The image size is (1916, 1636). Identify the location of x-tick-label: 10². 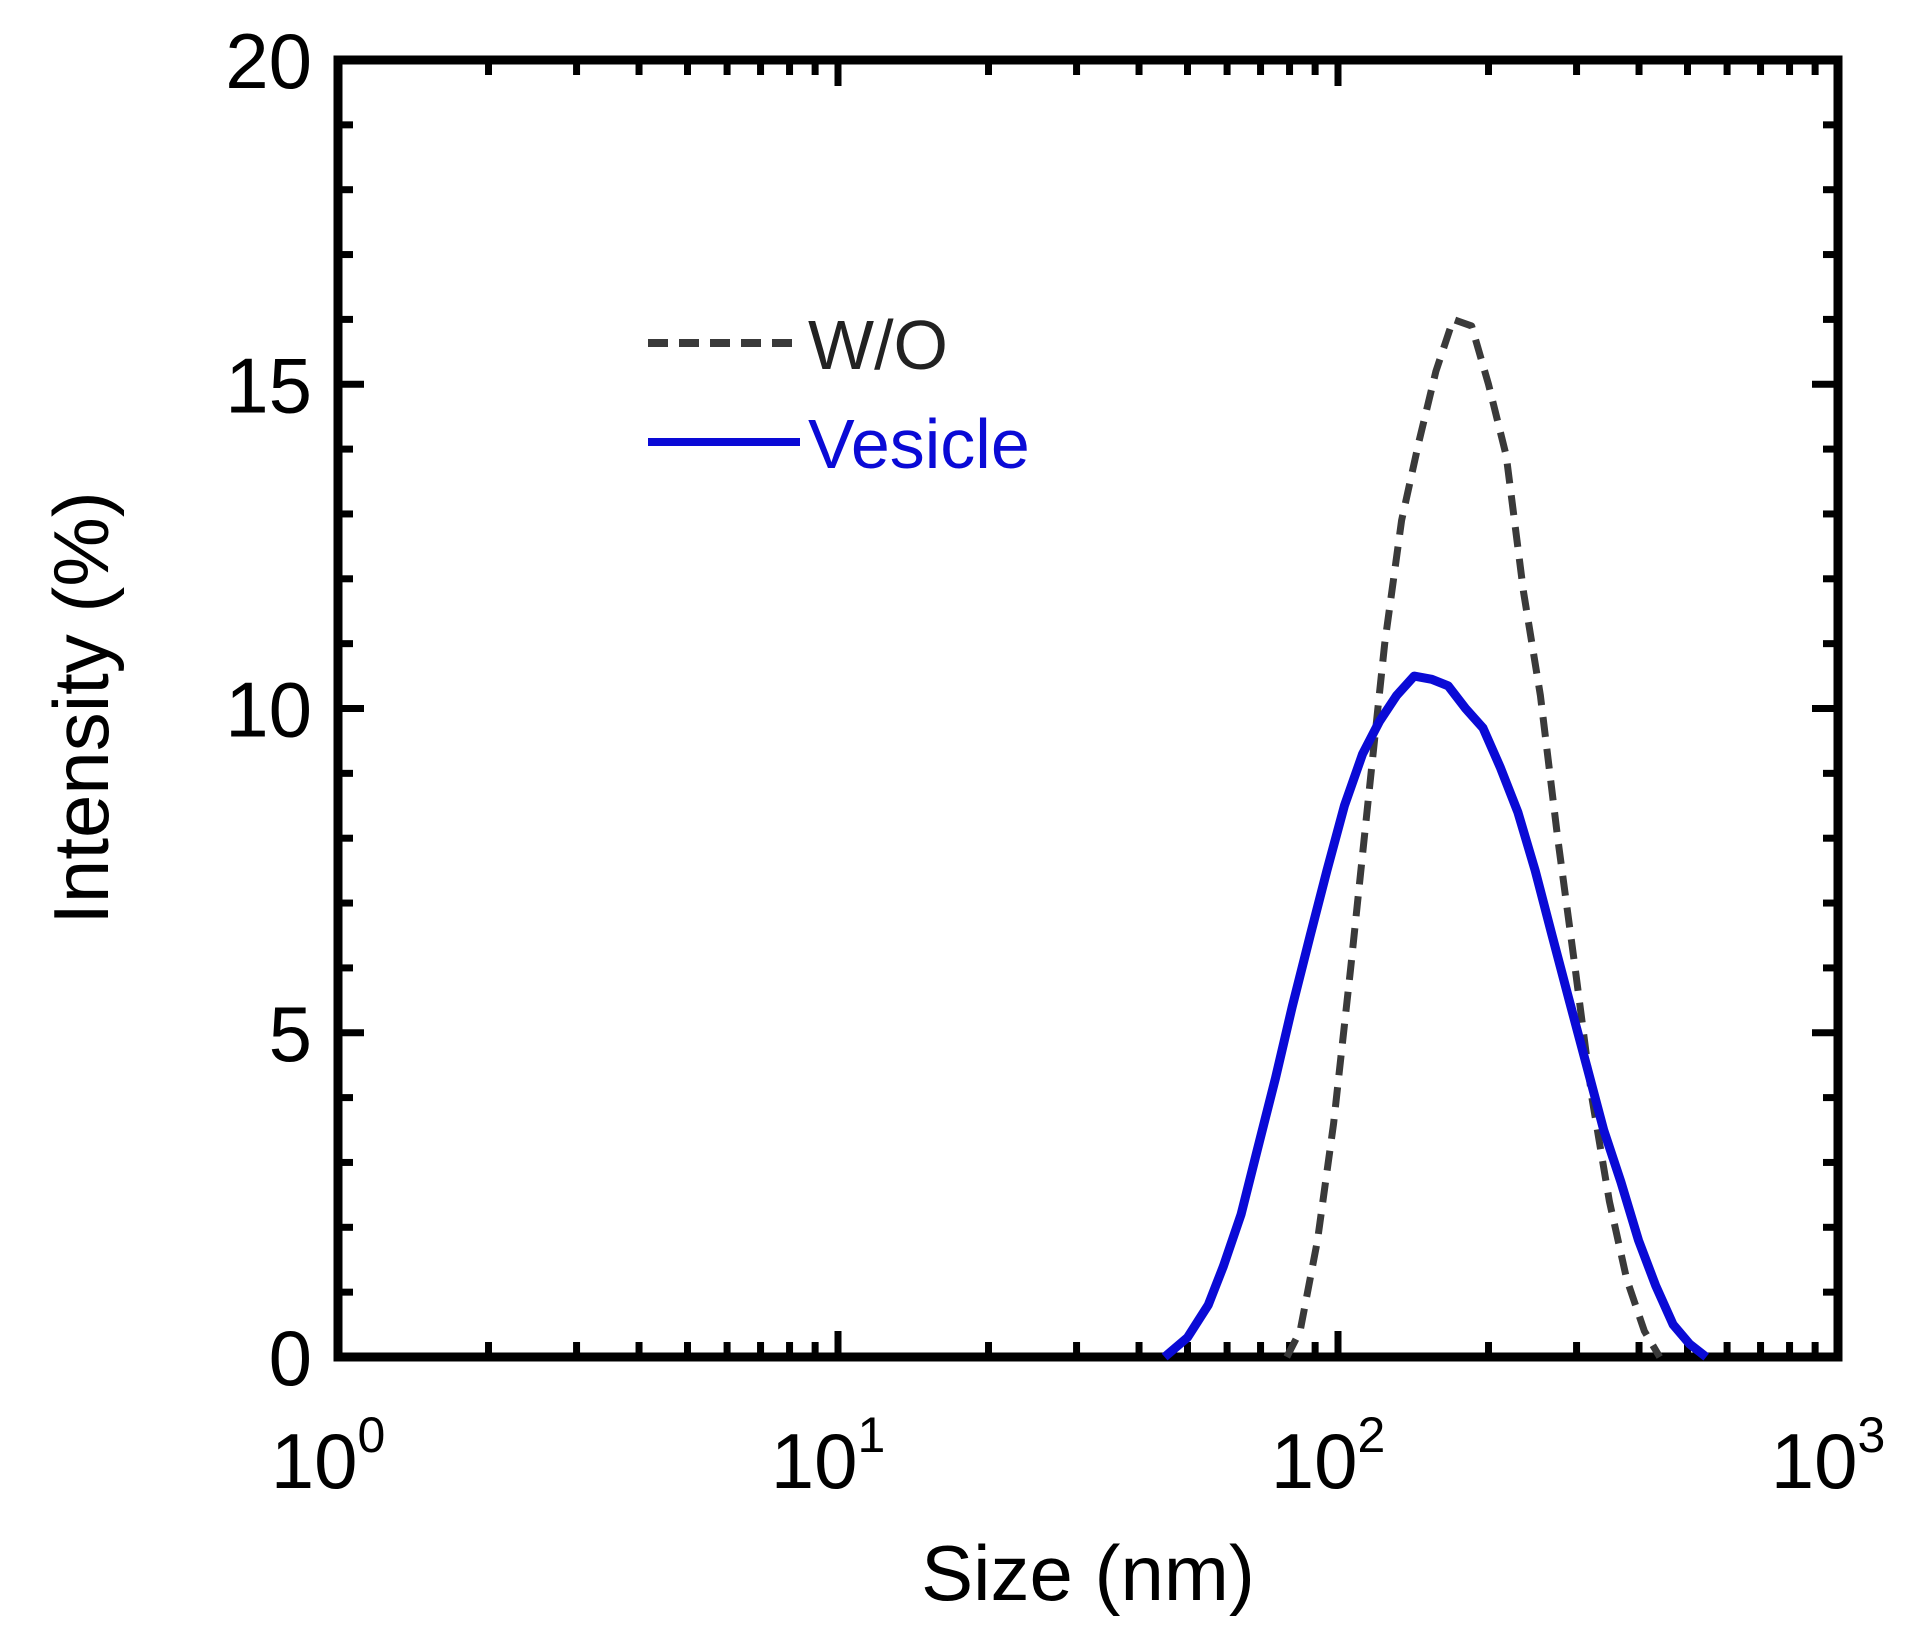
(1328, 1456).